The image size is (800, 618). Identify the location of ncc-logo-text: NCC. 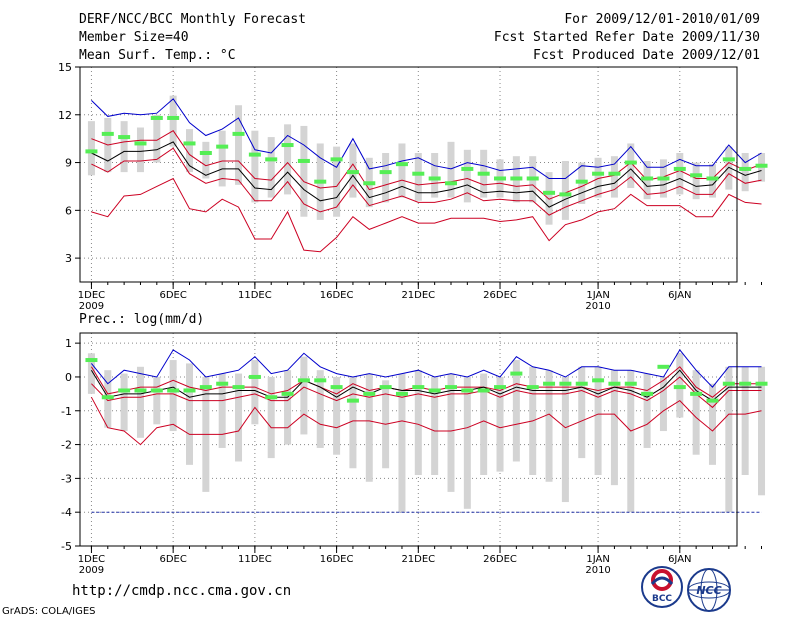
(708, 590).